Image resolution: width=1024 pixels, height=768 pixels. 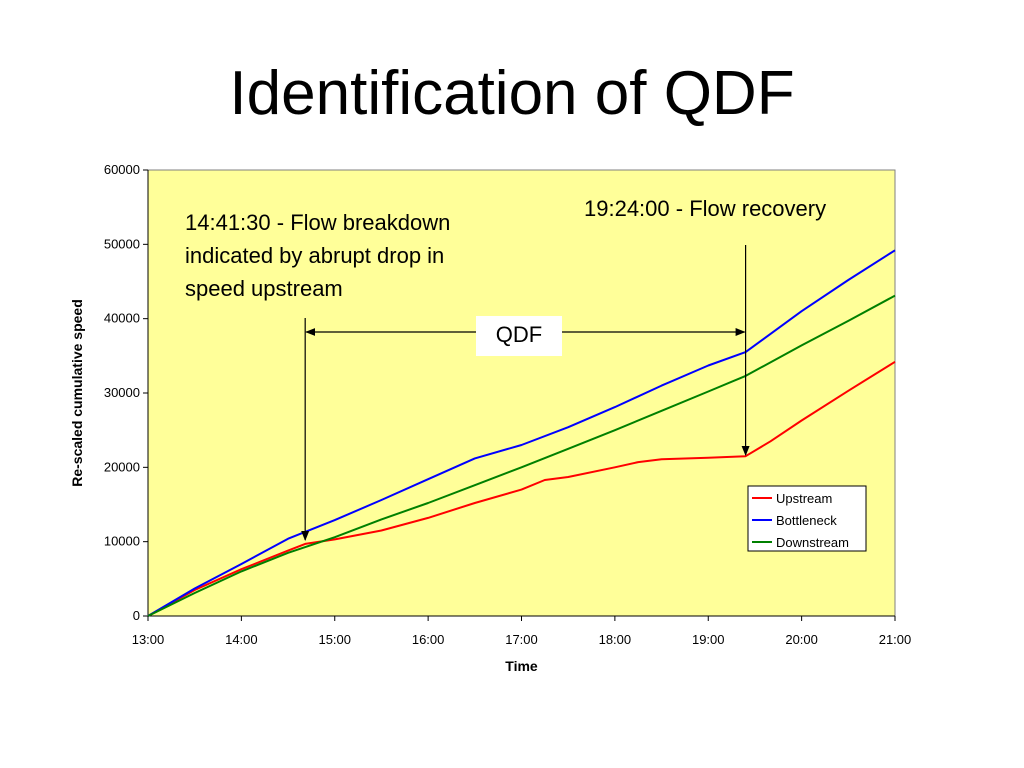 What do you see at coordinates (264, 288) in the screenshot?
I see `breakdown-annotation-line: speed upstream` at bounding box center [264, 288].